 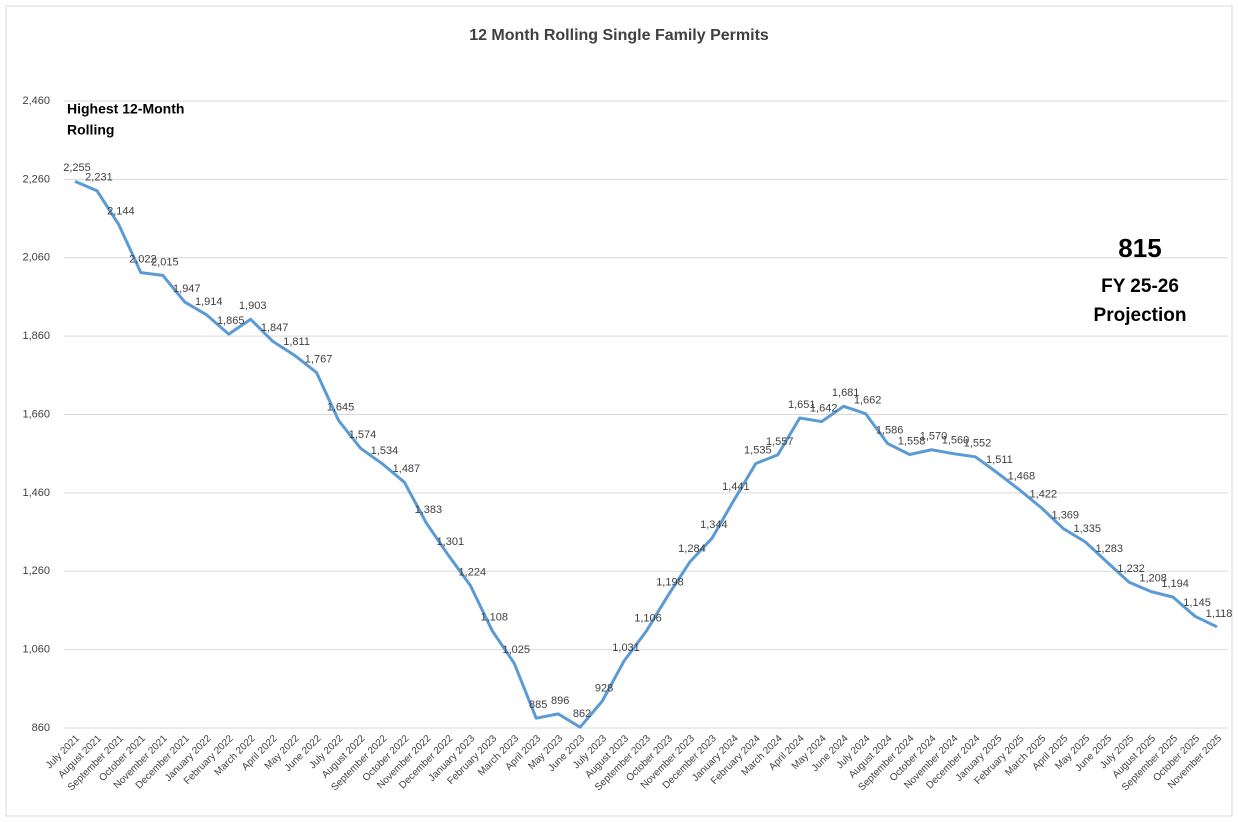 I want to click on y-tick-label: 2,260, so click(x=36, y=179).